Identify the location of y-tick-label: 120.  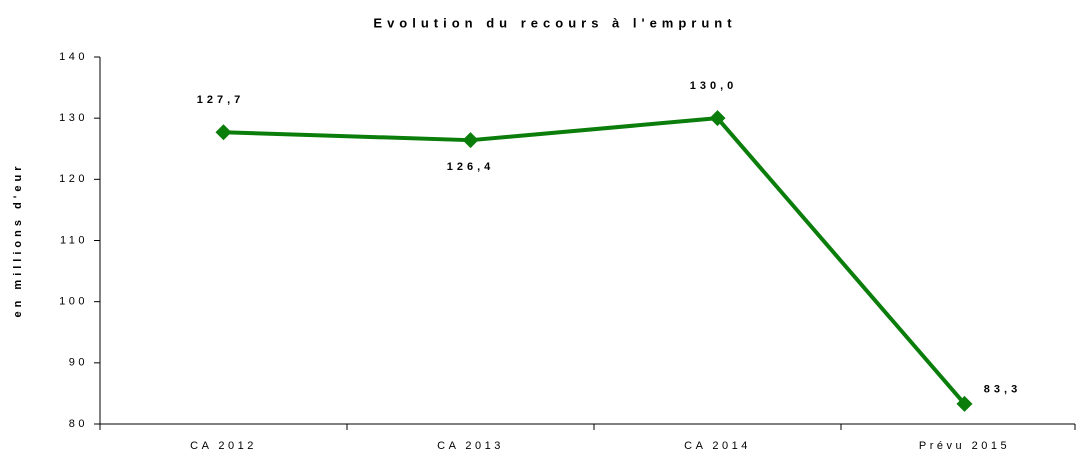
(73, 179).